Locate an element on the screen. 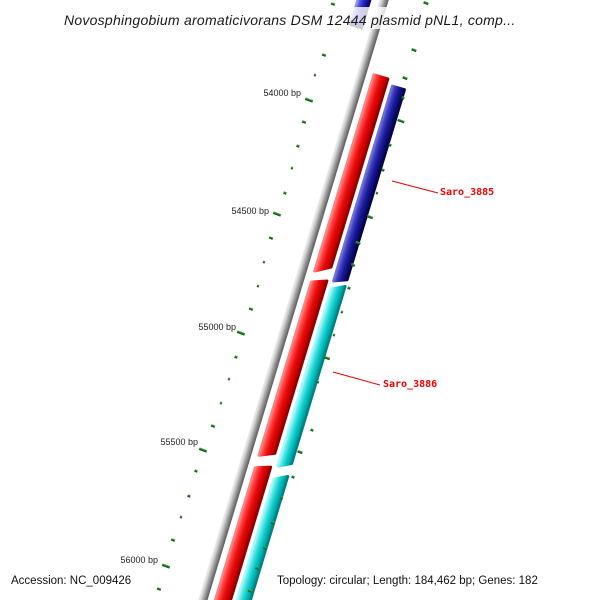 Image resolution: width=600 pixels, height=600 pixels. gene-label-saro_3886: Saro_3886 is located at coordinates (410, 384).